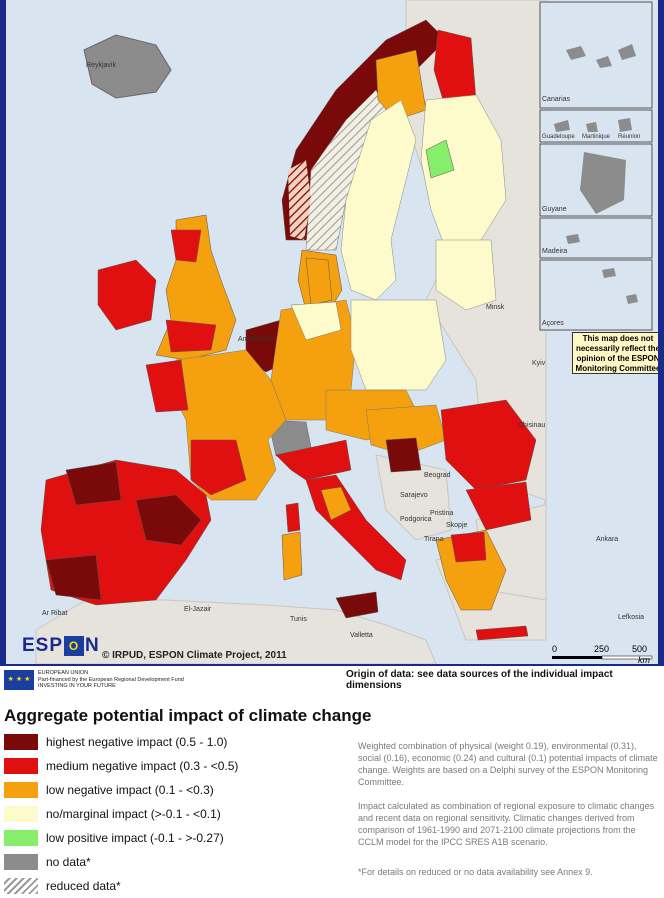  What do you see at coordinates (361, 635) in the screenshot?
I see `place-label-valletta: Valletta` at bounding box center [361, 635].